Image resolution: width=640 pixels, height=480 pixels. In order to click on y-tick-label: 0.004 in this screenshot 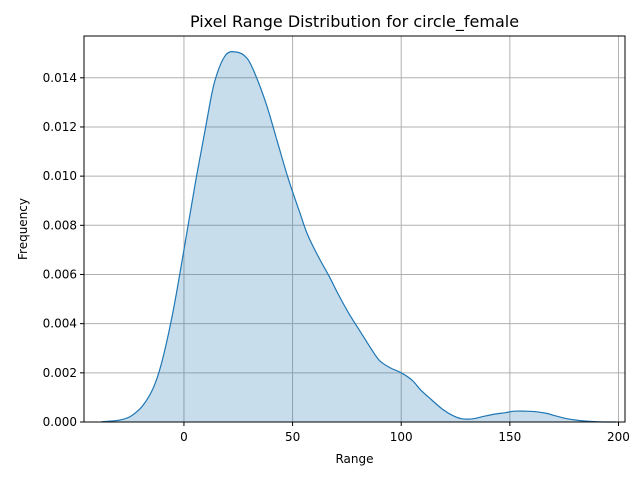, I will do `click(60, 324)`.